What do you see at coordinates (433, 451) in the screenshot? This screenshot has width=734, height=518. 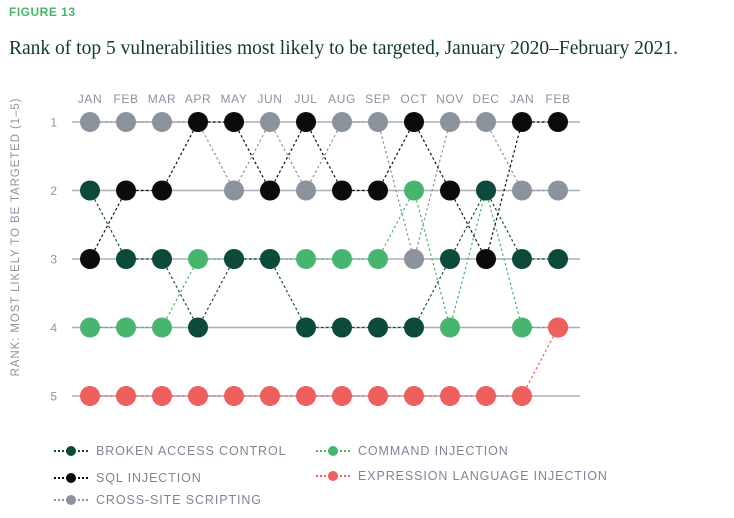 I see `legend-label: COMMAND INJECTION` at bounding box center [433, 451].